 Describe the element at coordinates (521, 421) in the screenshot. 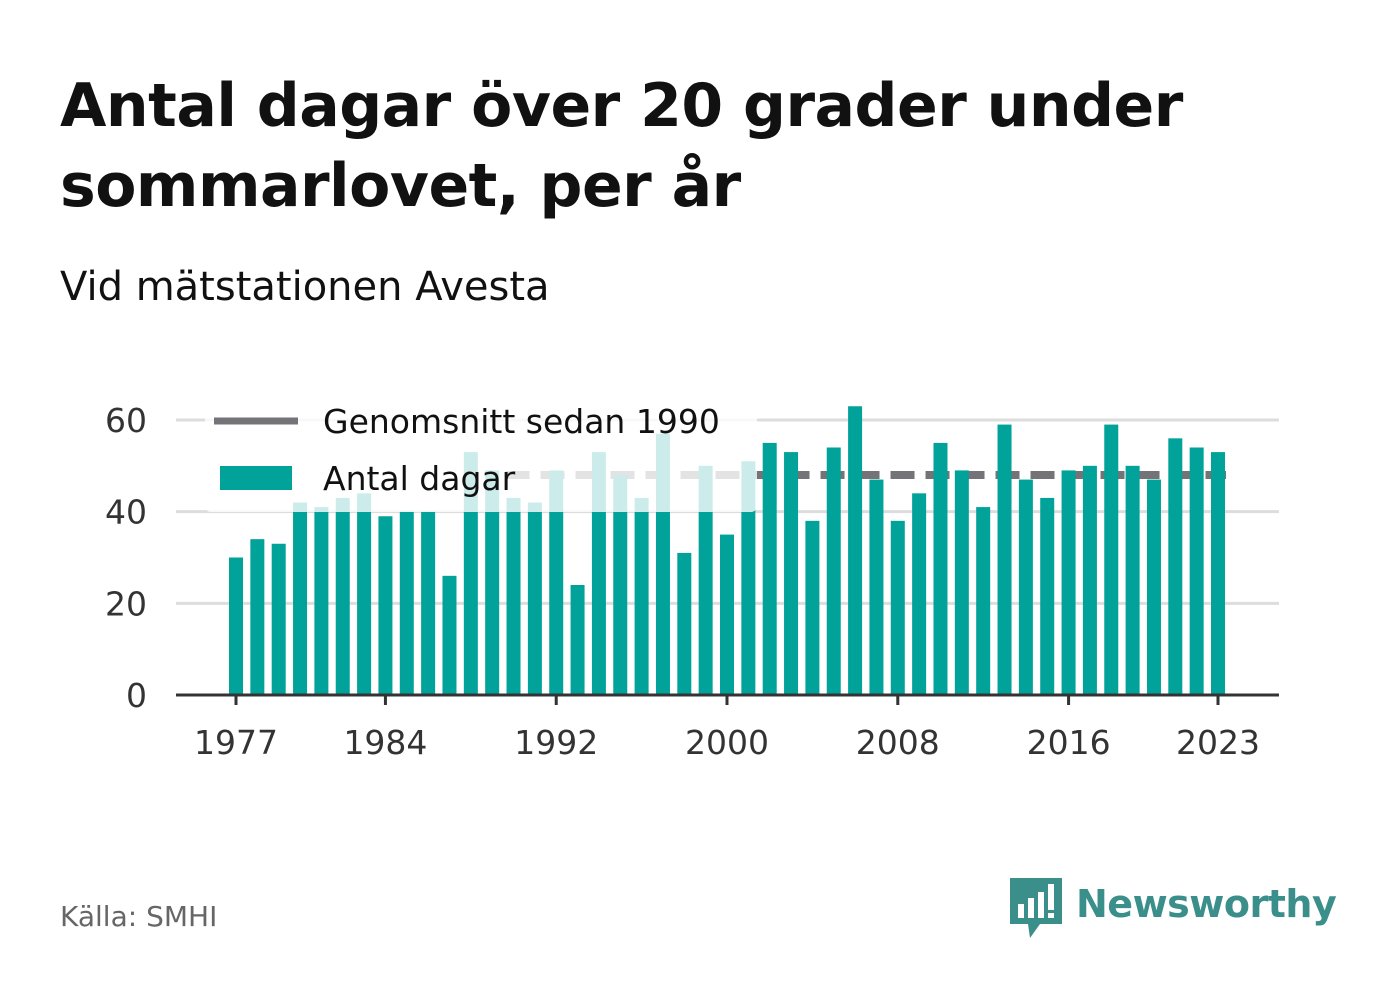

I see `legend-average-label: Genomsnitt sedan 1990` at that location.